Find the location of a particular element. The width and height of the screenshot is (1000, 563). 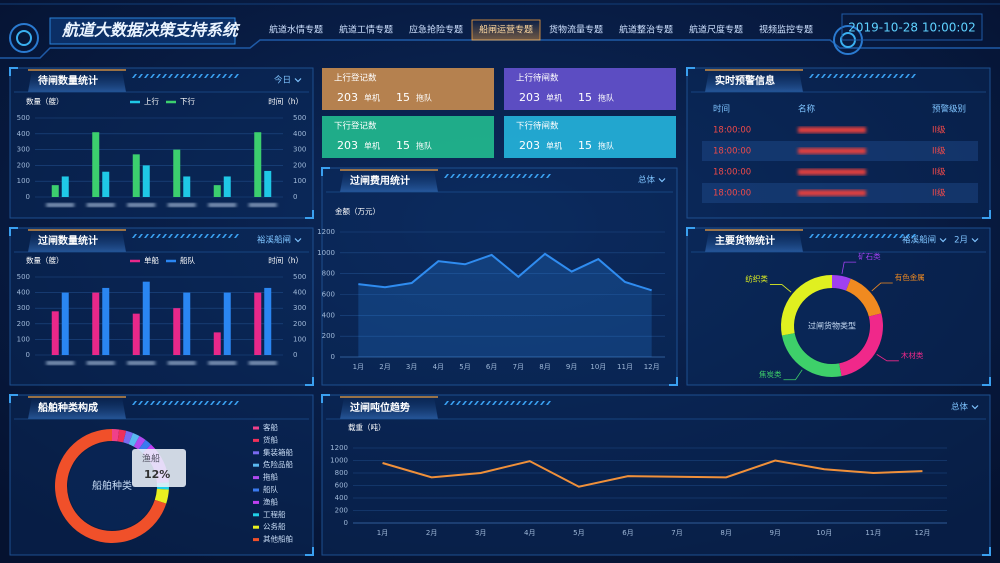

nav-tab: 视频监控专题 is located at coordinates (786, 30).